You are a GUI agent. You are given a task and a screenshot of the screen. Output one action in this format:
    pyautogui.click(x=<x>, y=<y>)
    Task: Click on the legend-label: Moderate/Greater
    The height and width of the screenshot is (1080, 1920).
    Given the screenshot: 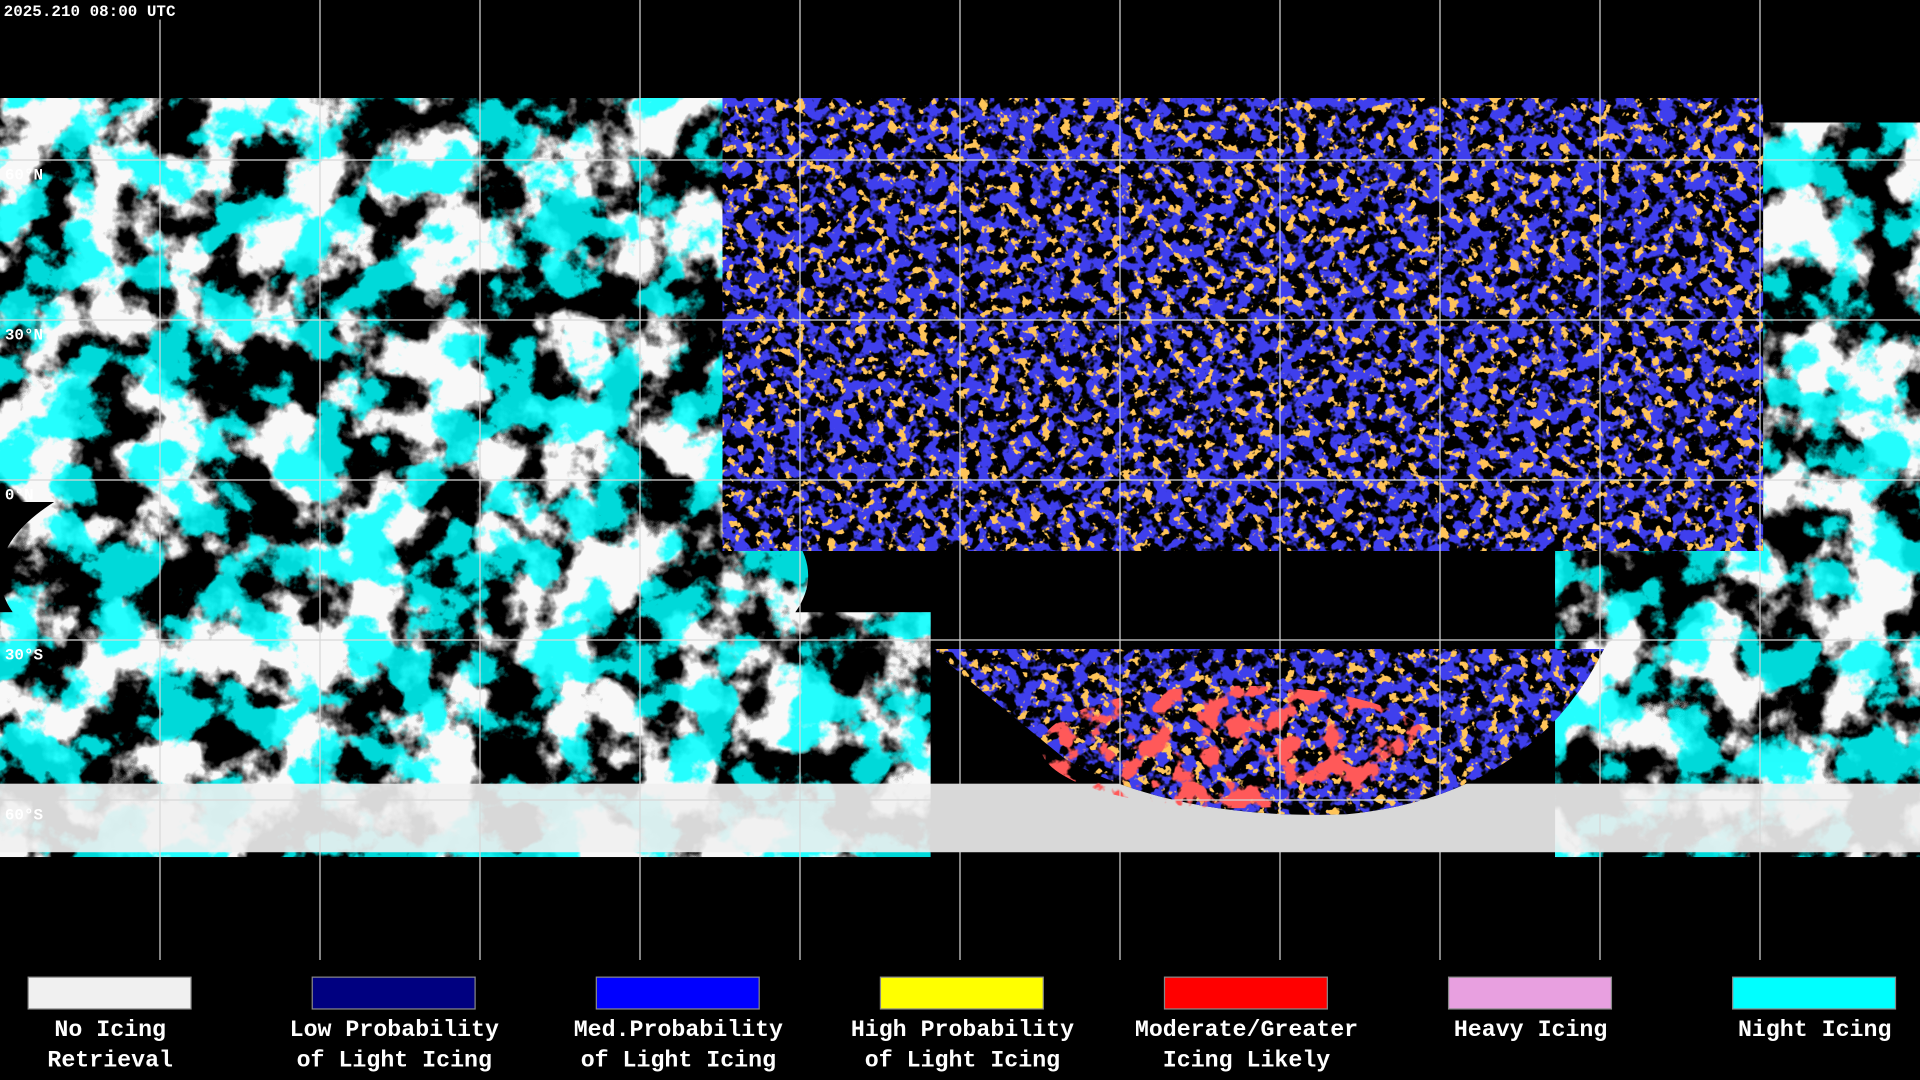 What is the action you would take?
    pyautogui.click(x=1246, y=1030)
    